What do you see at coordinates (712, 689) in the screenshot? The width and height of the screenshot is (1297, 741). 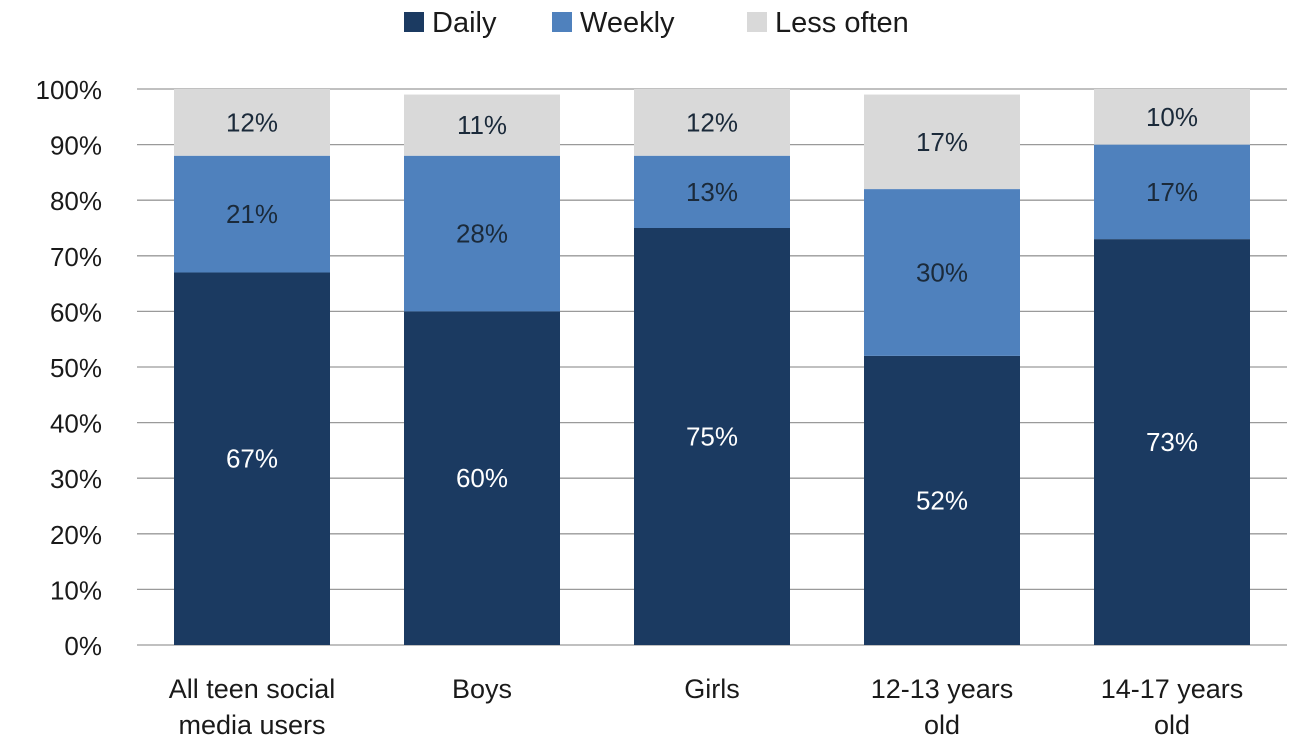 I see `x-category-label: Girls` at bounding box center [712, 689].